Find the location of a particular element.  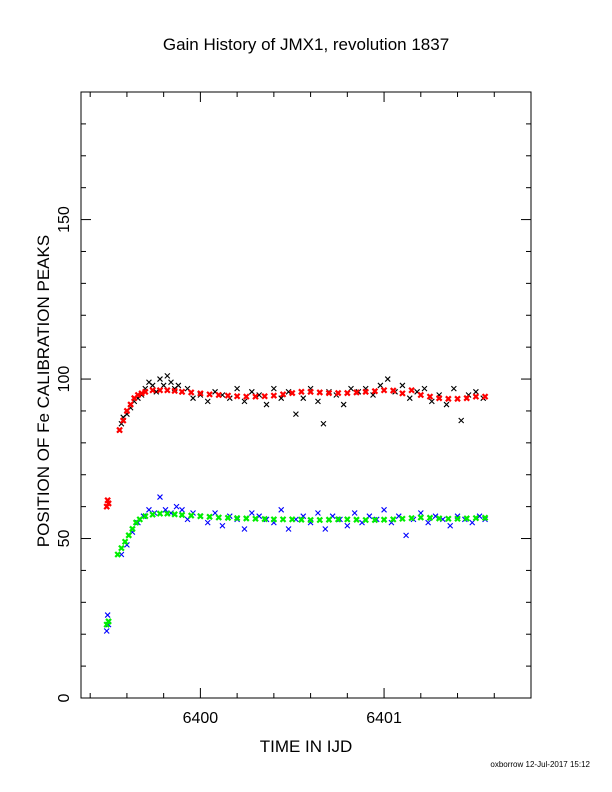

y-tick-label: 100 is located at coordinates (64, 379).